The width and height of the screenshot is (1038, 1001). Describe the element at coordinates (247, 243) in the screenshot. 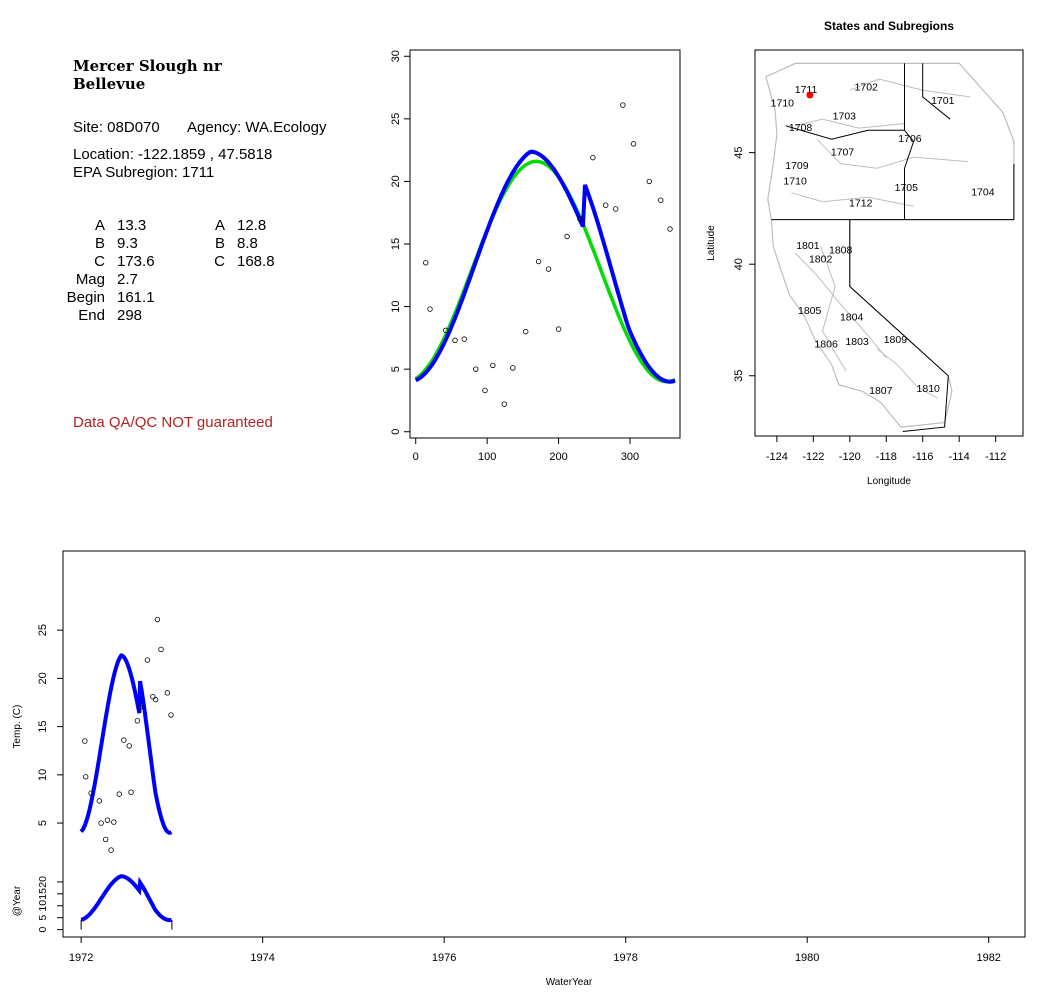

I see `param-value: 8.8` at that location.